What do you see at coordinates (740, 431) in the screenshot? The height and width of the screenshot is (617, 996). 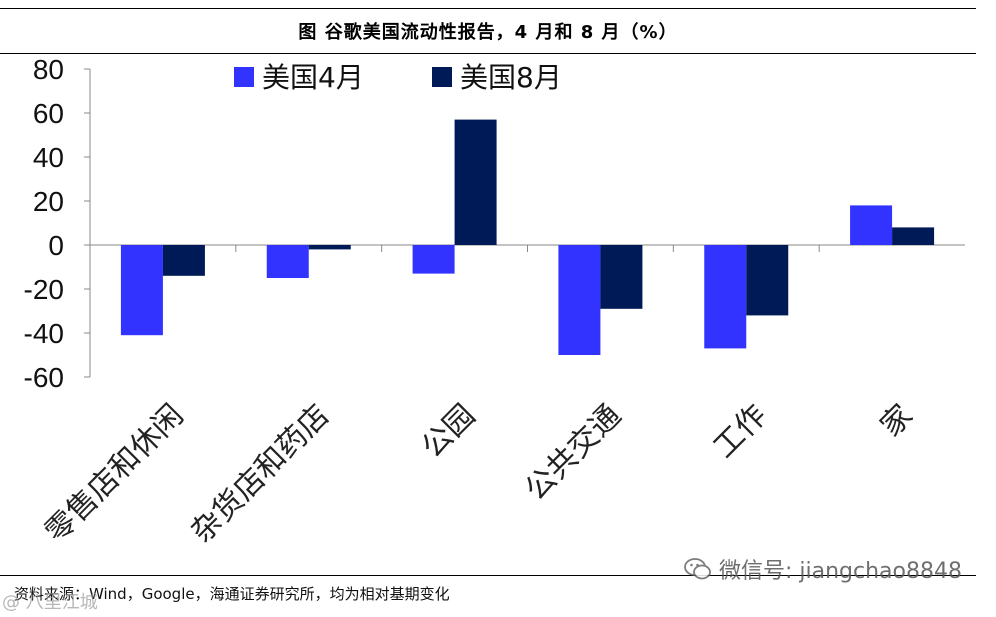 I see `x-category-label: 工作` at bounding box center [740, 431].